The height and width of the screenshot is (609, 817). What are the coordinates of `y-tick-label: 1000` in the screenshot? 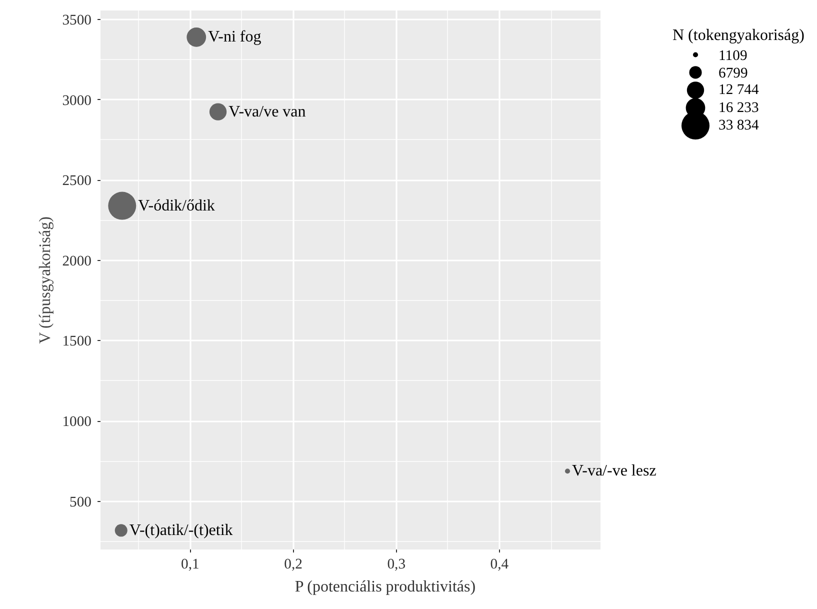 It's located at (77, 422).